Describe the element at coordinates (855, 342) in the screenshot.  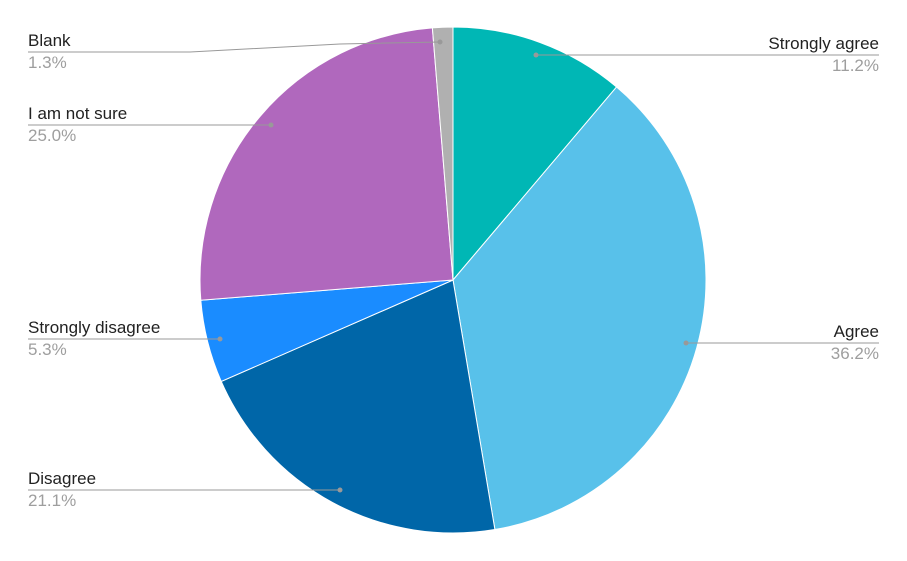
I see `slice-label-agree: Agree 36.2%` at that location.